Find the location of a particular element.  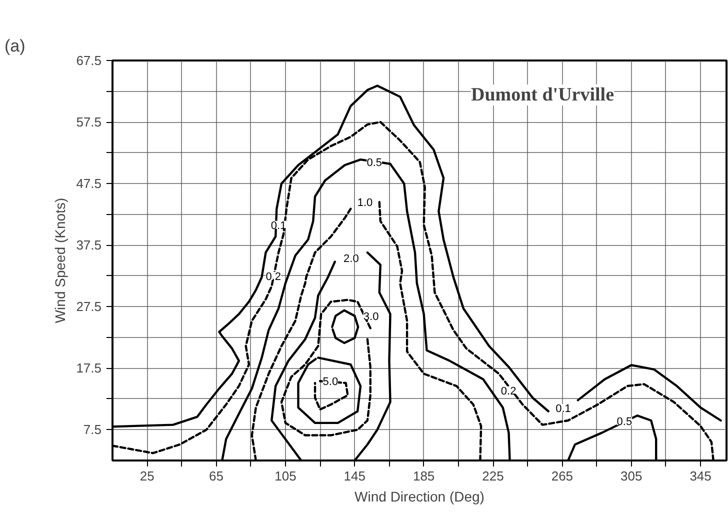

annotation: 3.0 is located at coordinates (371, 316).